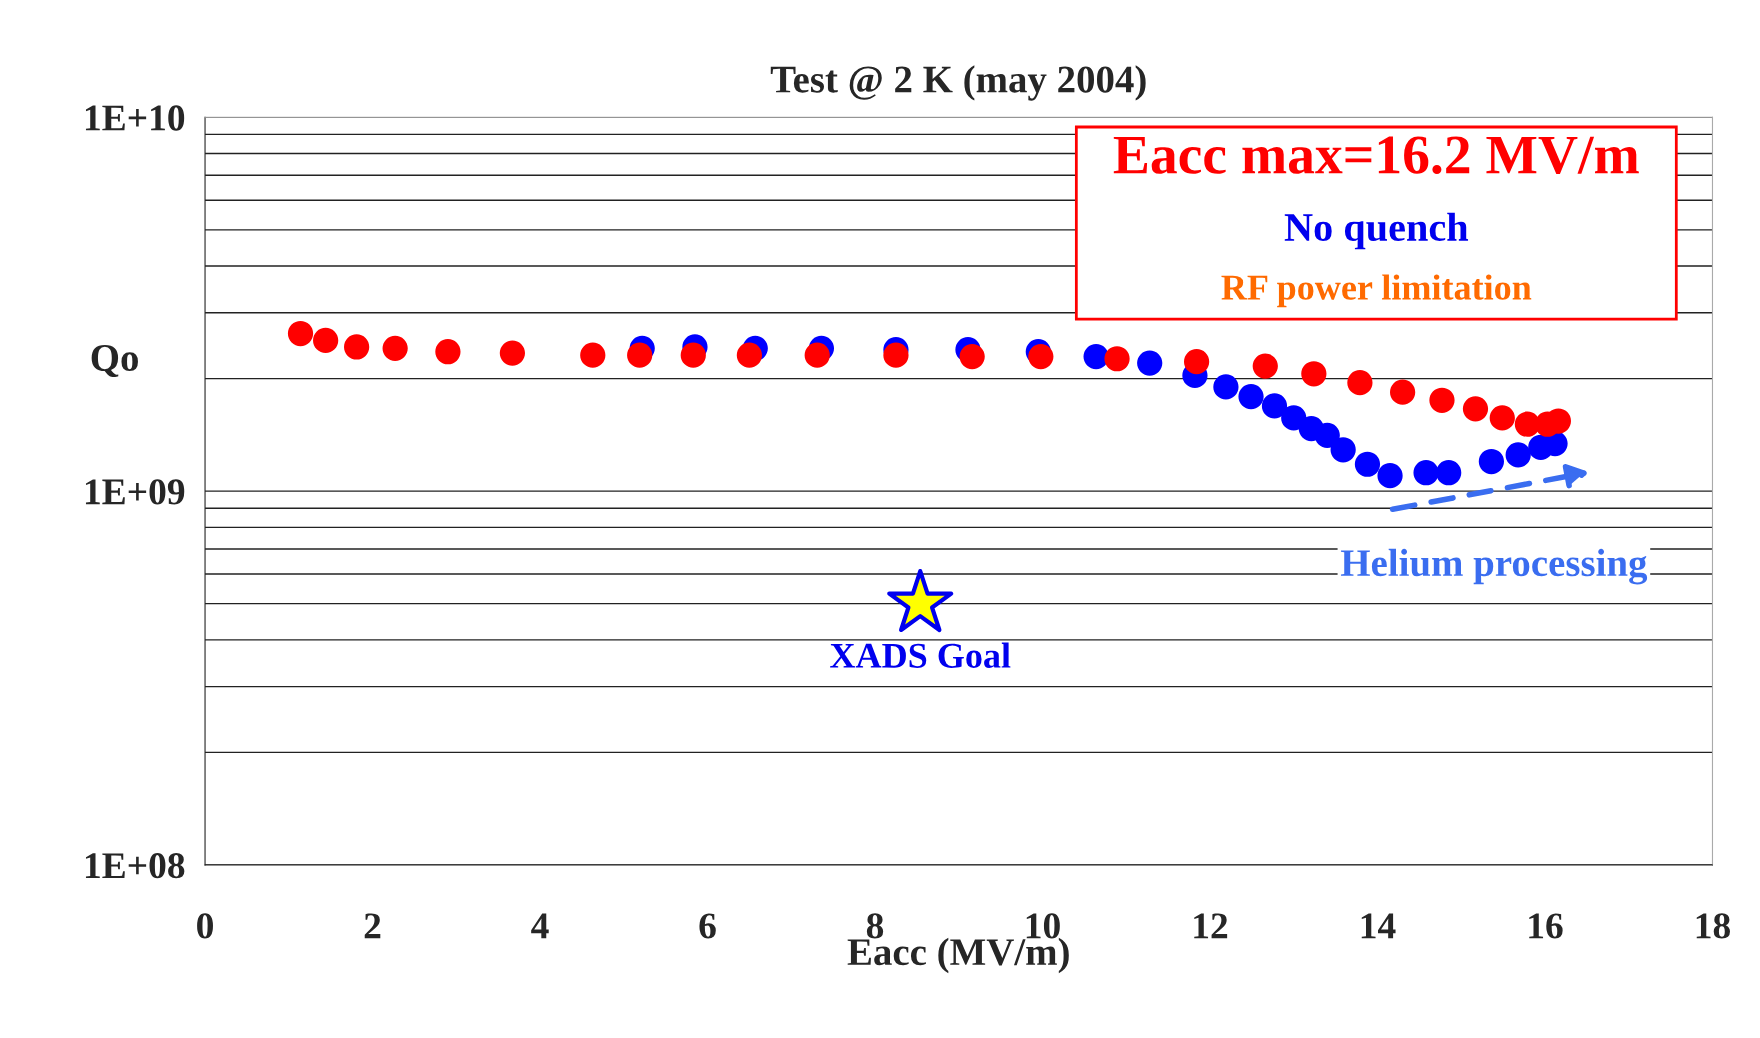 The width and height of the screenshot is (1760, 1038). I want to click on series-label: XADS Goal, so click(920, 655).